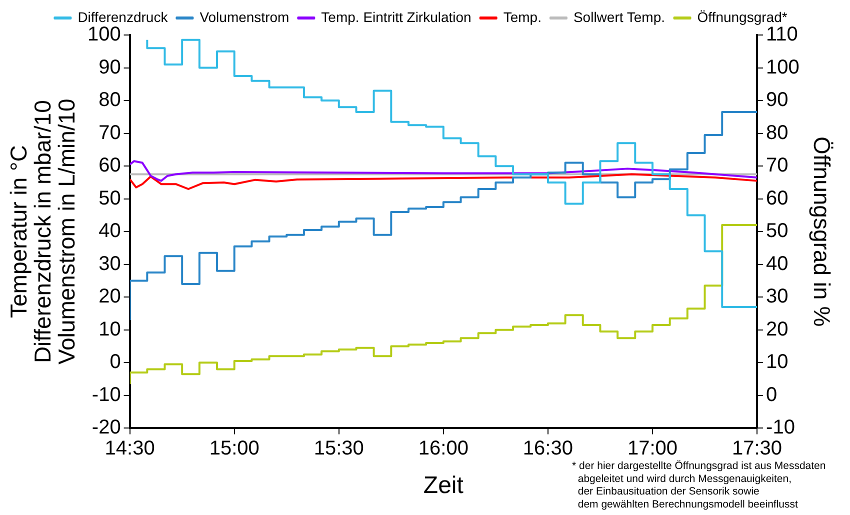  Describe the element at coordinates (699, 485) in the screenshot. I see `text: * der hier dargestellte Öffnungsgrad ist aus Messdaten abgeleitet und wird durch Messgenauigkeiten, der Einbausituation der Sensorik sowie dem gewählten Berechnungsmodell beeinflusst` at that location.